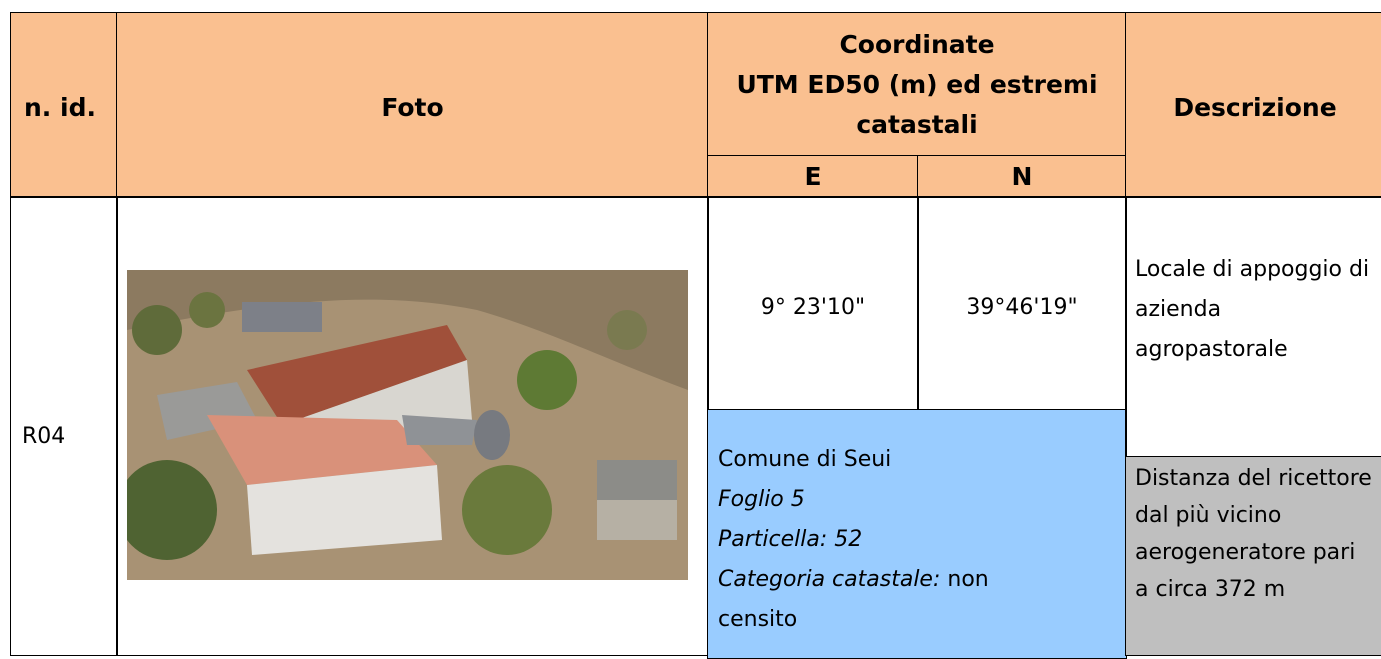 The width and height of the screenshot is (1381, 659). What do you see at coordinates (829, 579) in the screenshot?
I see `category-label: Categoria catastale:` at bounding box center [829, 579].